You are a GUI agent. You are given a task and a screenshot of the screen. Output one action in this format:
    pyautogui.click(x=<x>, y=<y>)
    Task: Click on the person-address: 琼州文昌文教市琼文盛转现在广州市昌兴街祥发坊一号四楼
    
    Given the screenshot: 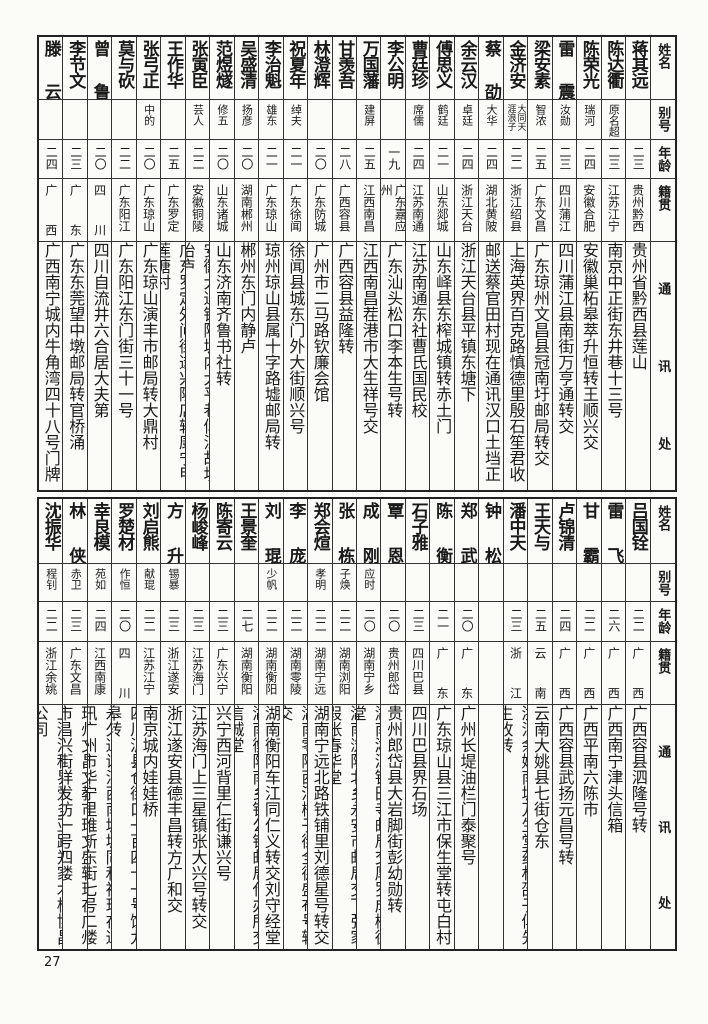 What is the action you would take?
    pyautogui.click(x=75, y=825)
    